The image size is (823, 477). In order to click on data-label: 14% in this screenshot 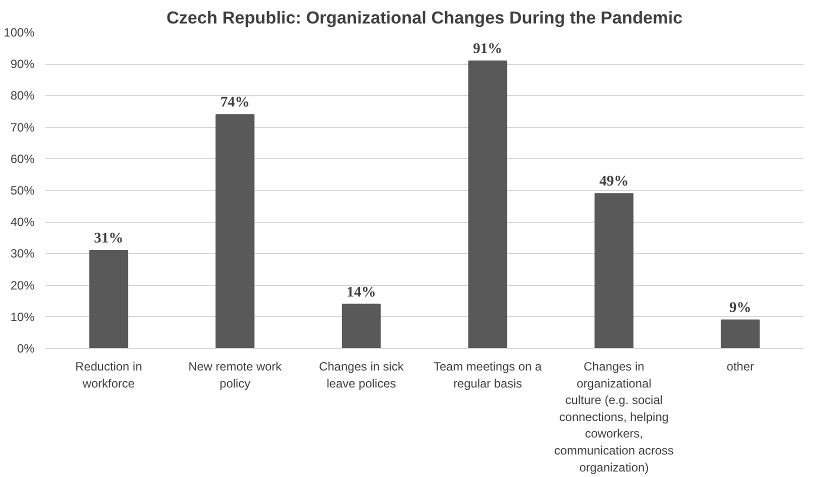, I will do `click(361, 292)`.